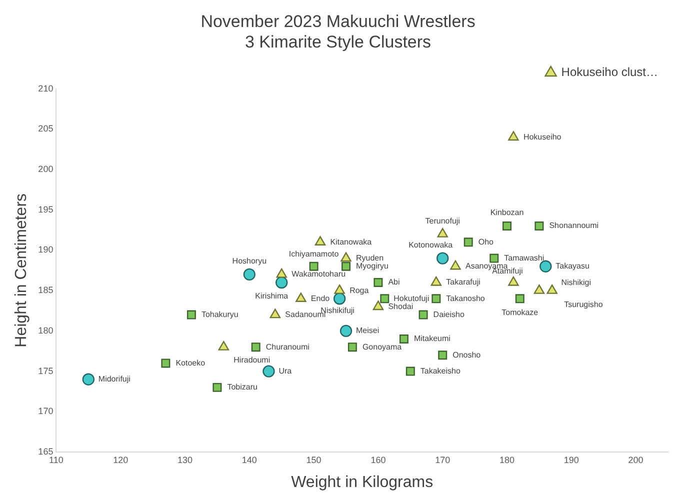 This screenshot has height=500, width=688. What do you see at coordinates (185, 459) in the screenshot?
I see `x-tick-label: 130` at bounding box center [185, 459].